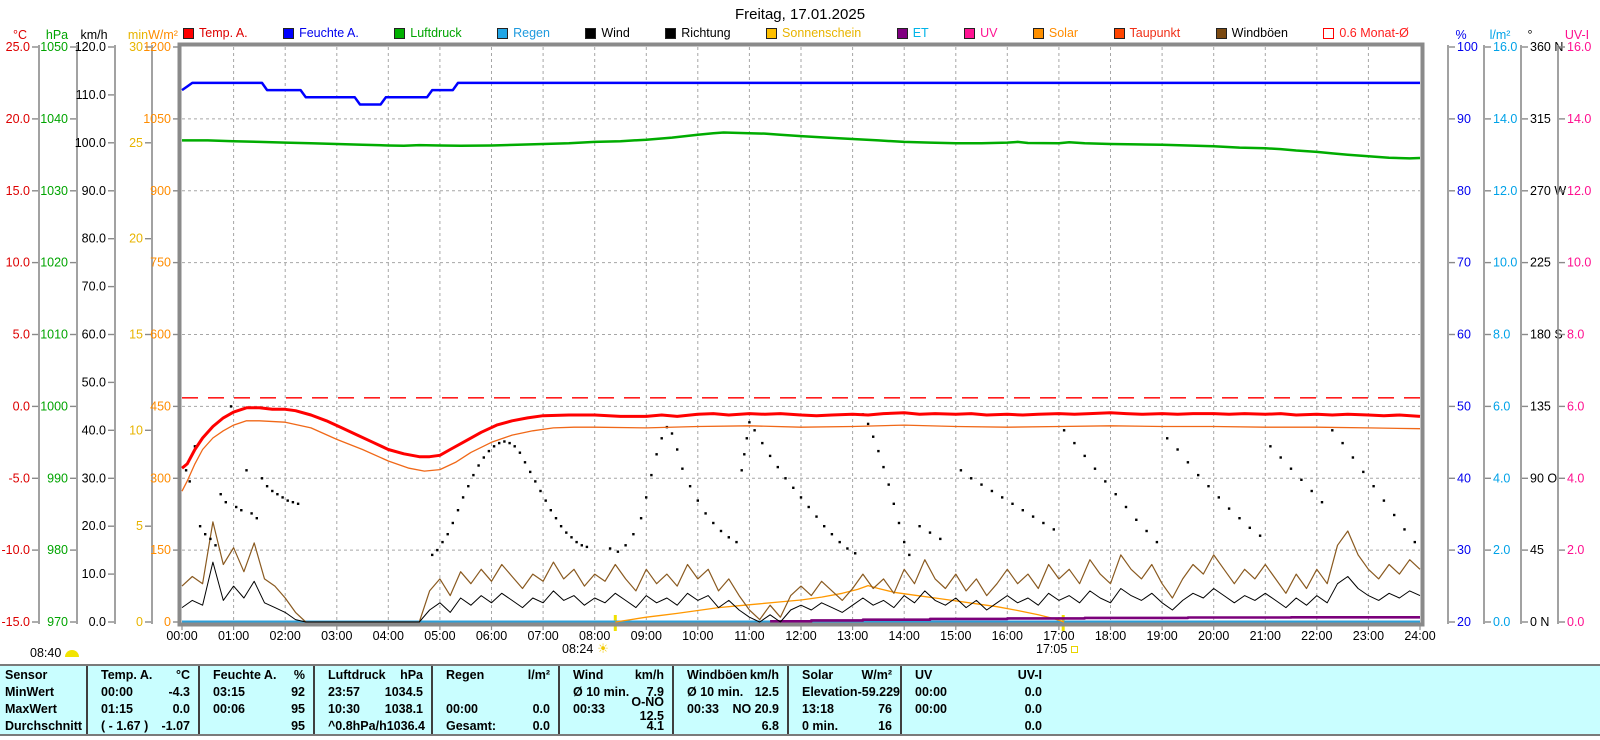  I want to click on max-value-feuchte-a: 95, so click(298, 708).